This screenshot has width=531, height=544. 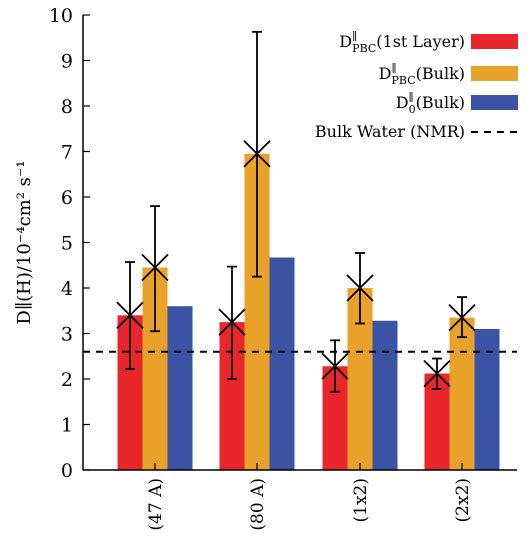 I want to click on xtick-label-2: (1x2), so click(x=361, y=500).